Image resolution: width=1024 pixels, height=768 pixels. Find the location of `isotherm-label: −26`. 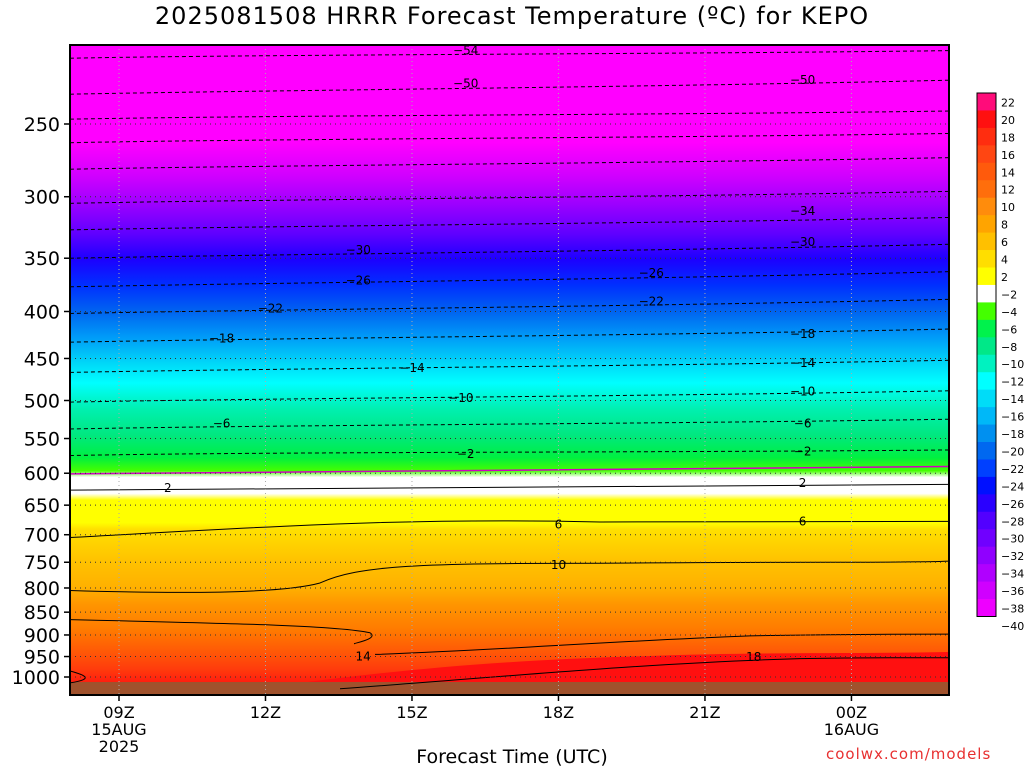

isotherm-label: −26 is located at coordinates (358, 280).